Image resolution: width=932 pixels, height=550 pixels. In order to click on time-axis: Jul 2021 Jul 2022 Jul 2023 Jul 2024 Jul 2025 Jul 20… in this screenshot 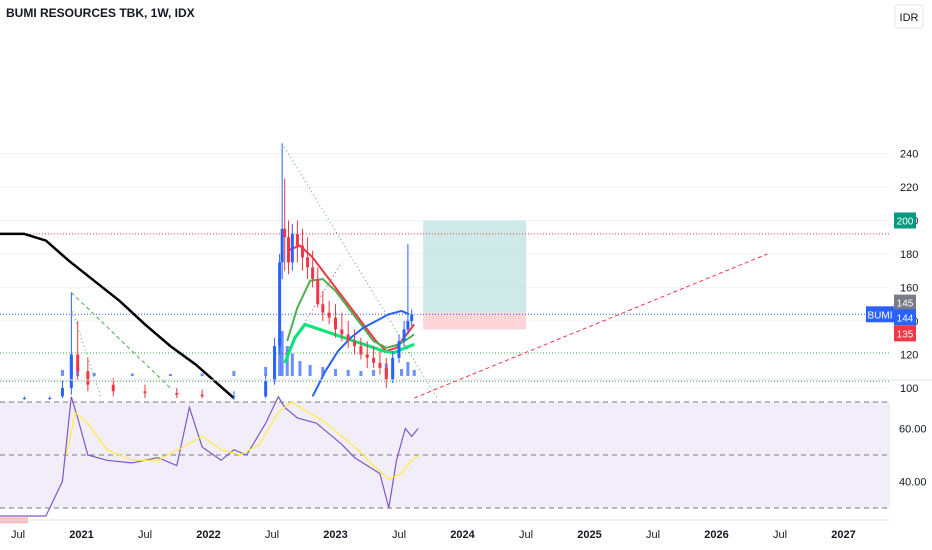, I will do `click(433, 535)`.